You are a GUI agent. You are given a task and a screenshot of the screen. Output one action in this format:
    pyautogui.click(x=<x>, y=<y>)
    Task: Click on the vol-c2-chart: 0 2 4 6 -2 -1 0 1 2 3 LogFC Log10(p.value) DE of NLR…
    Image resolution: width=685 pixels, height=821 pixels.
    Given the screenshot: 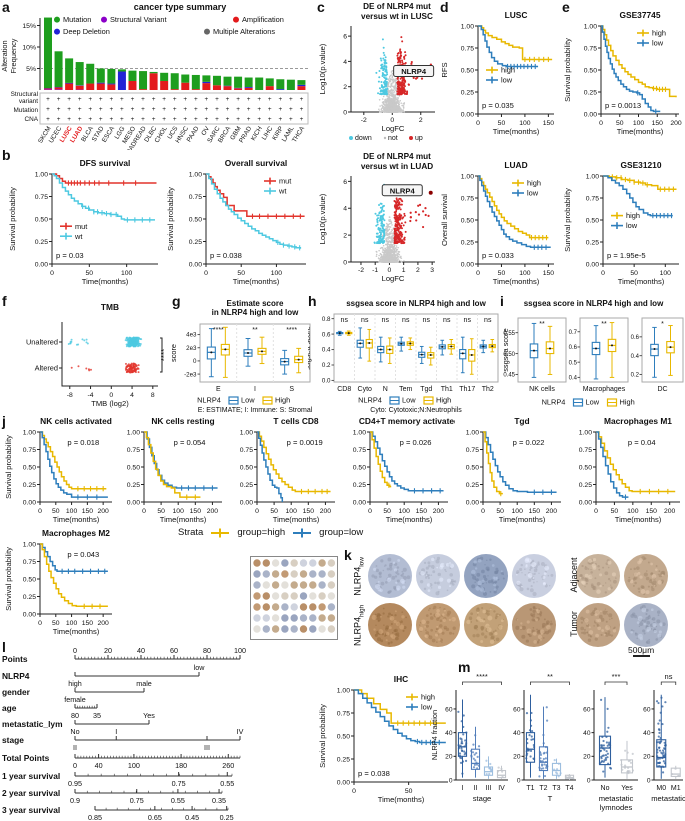 What is the action you would take?
    pyautogui.click(x=376, y=217)
    